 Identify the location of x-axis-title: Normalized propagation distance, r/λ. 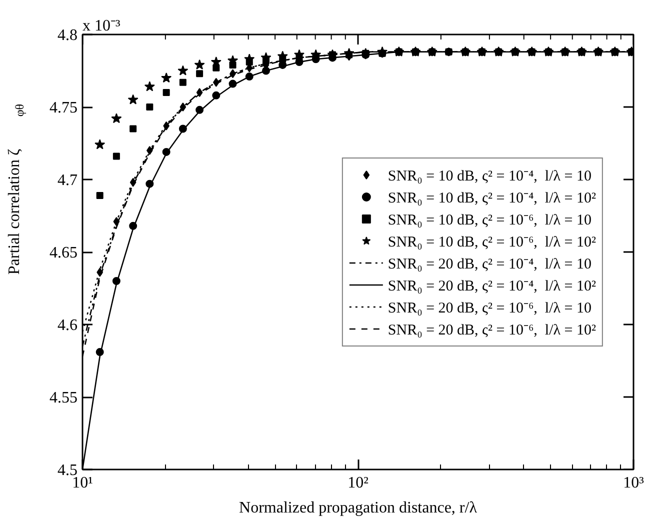
(358, 508).